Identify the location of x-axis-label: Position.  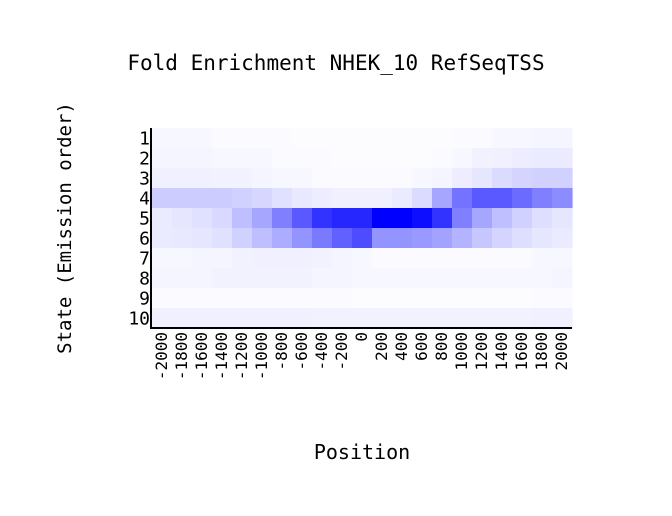
(362, 452).